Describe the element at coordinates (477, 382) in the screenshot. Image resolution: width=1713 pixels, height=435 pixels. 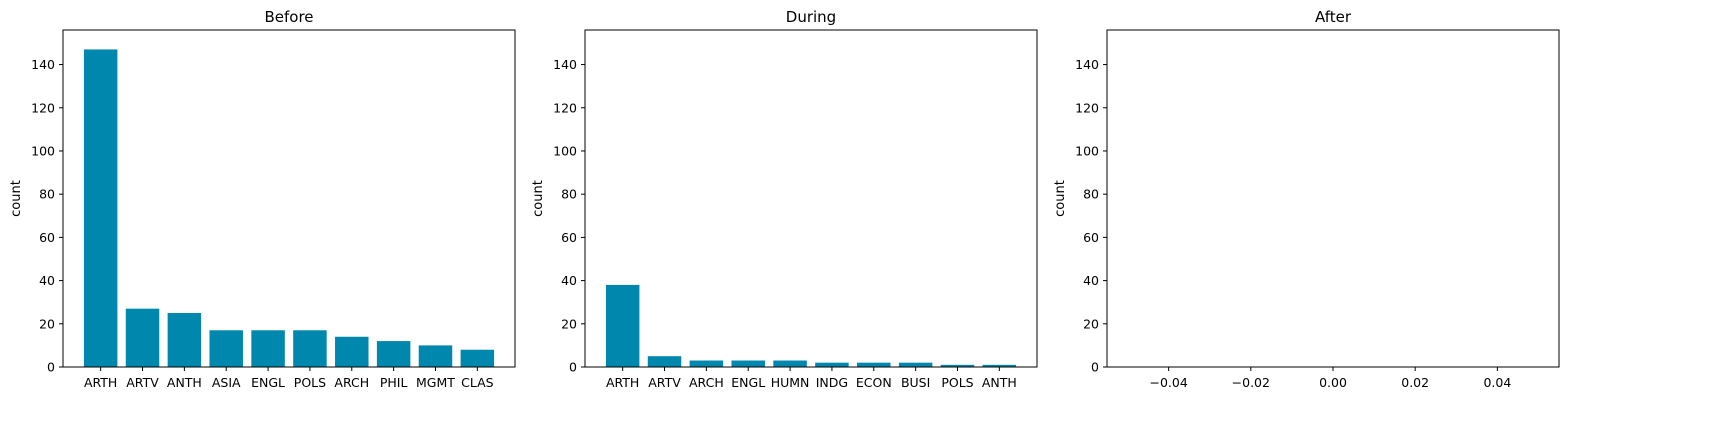
I see `x-tick-label: CLAS` at that location.